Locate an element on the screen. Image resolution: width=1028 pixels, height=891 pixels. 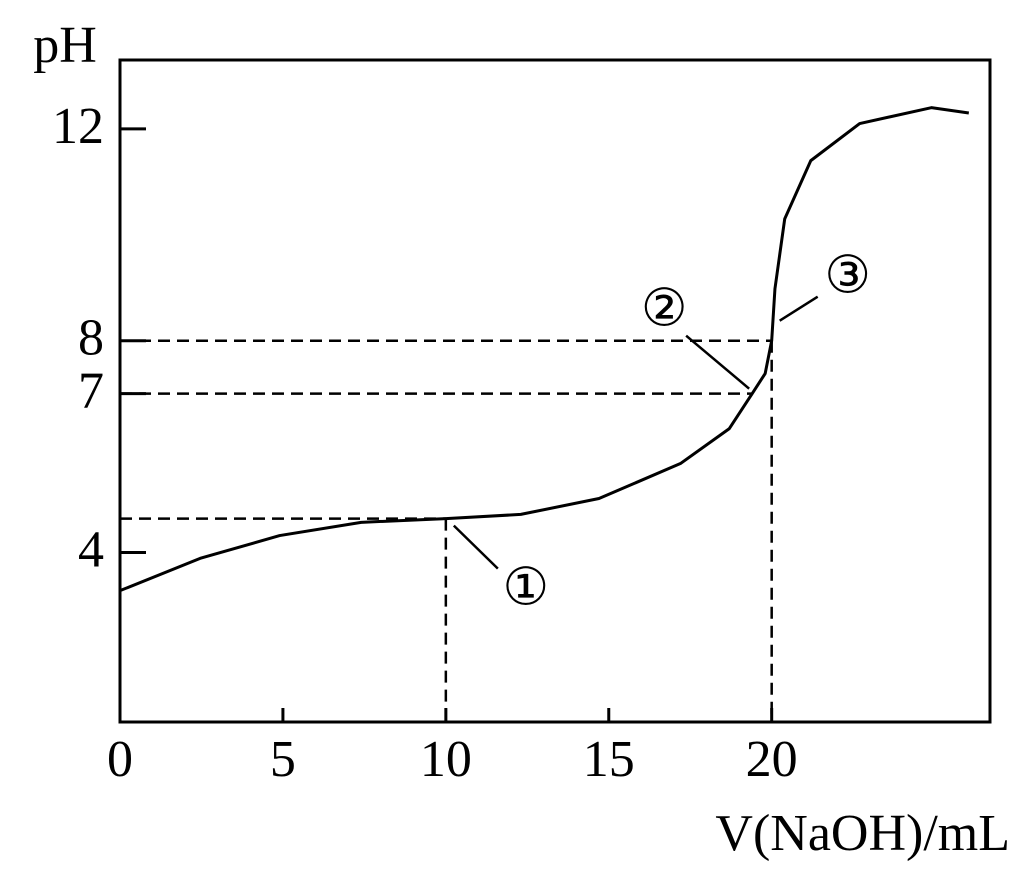
y-tick-label: 8 is located at coordinates (91, 338).